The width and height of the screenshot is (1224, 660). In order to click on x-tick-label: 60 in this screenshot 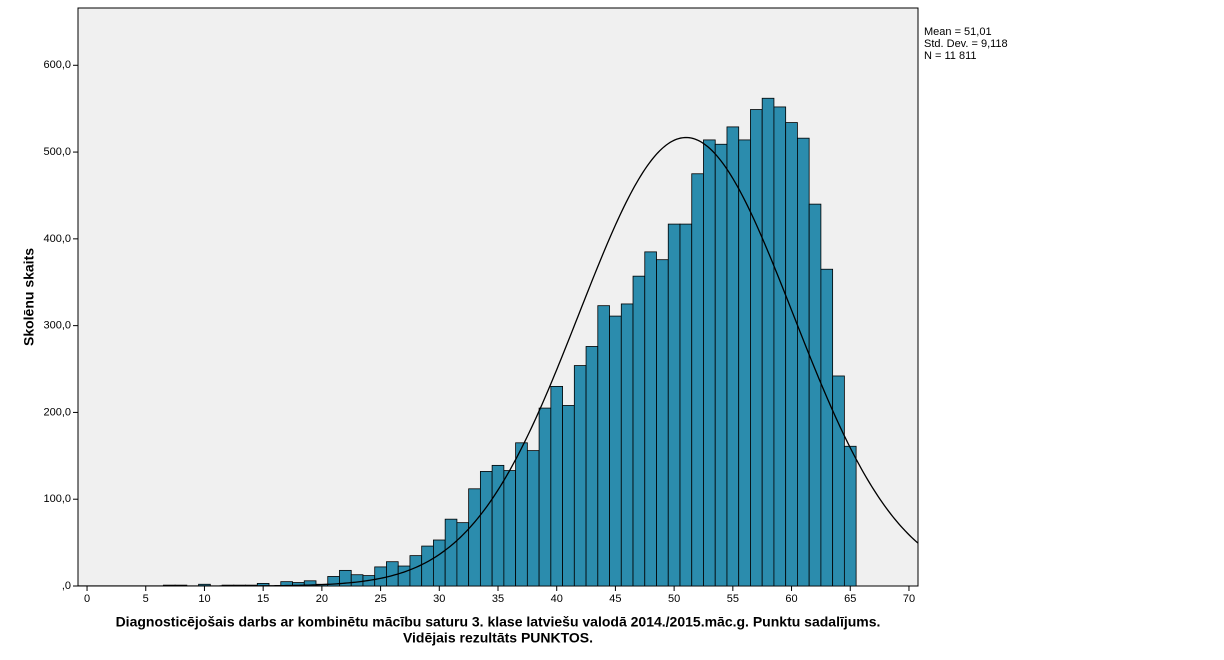, I will do `click(791, 599)`.